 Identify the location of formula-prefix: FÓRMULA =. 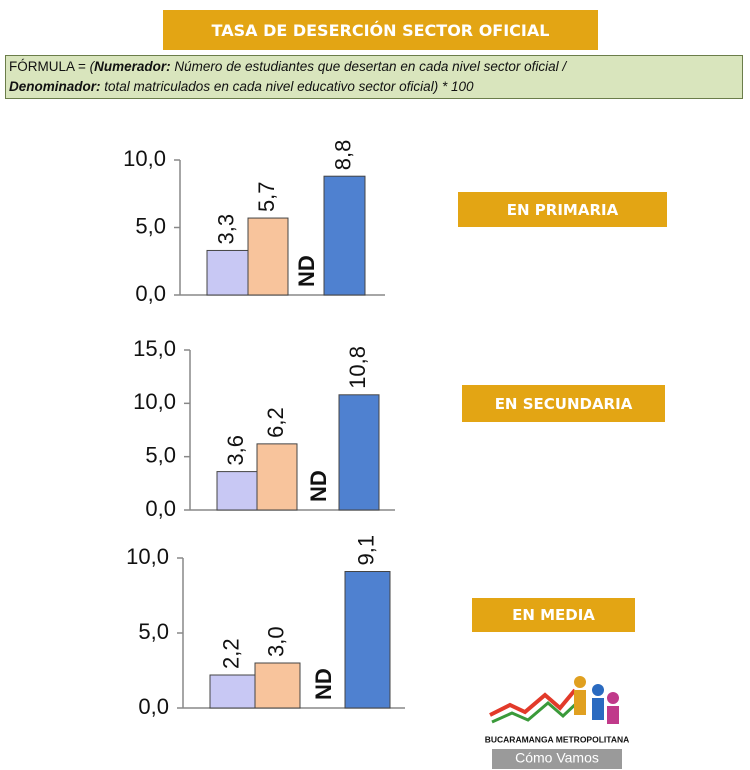
(49, 66).